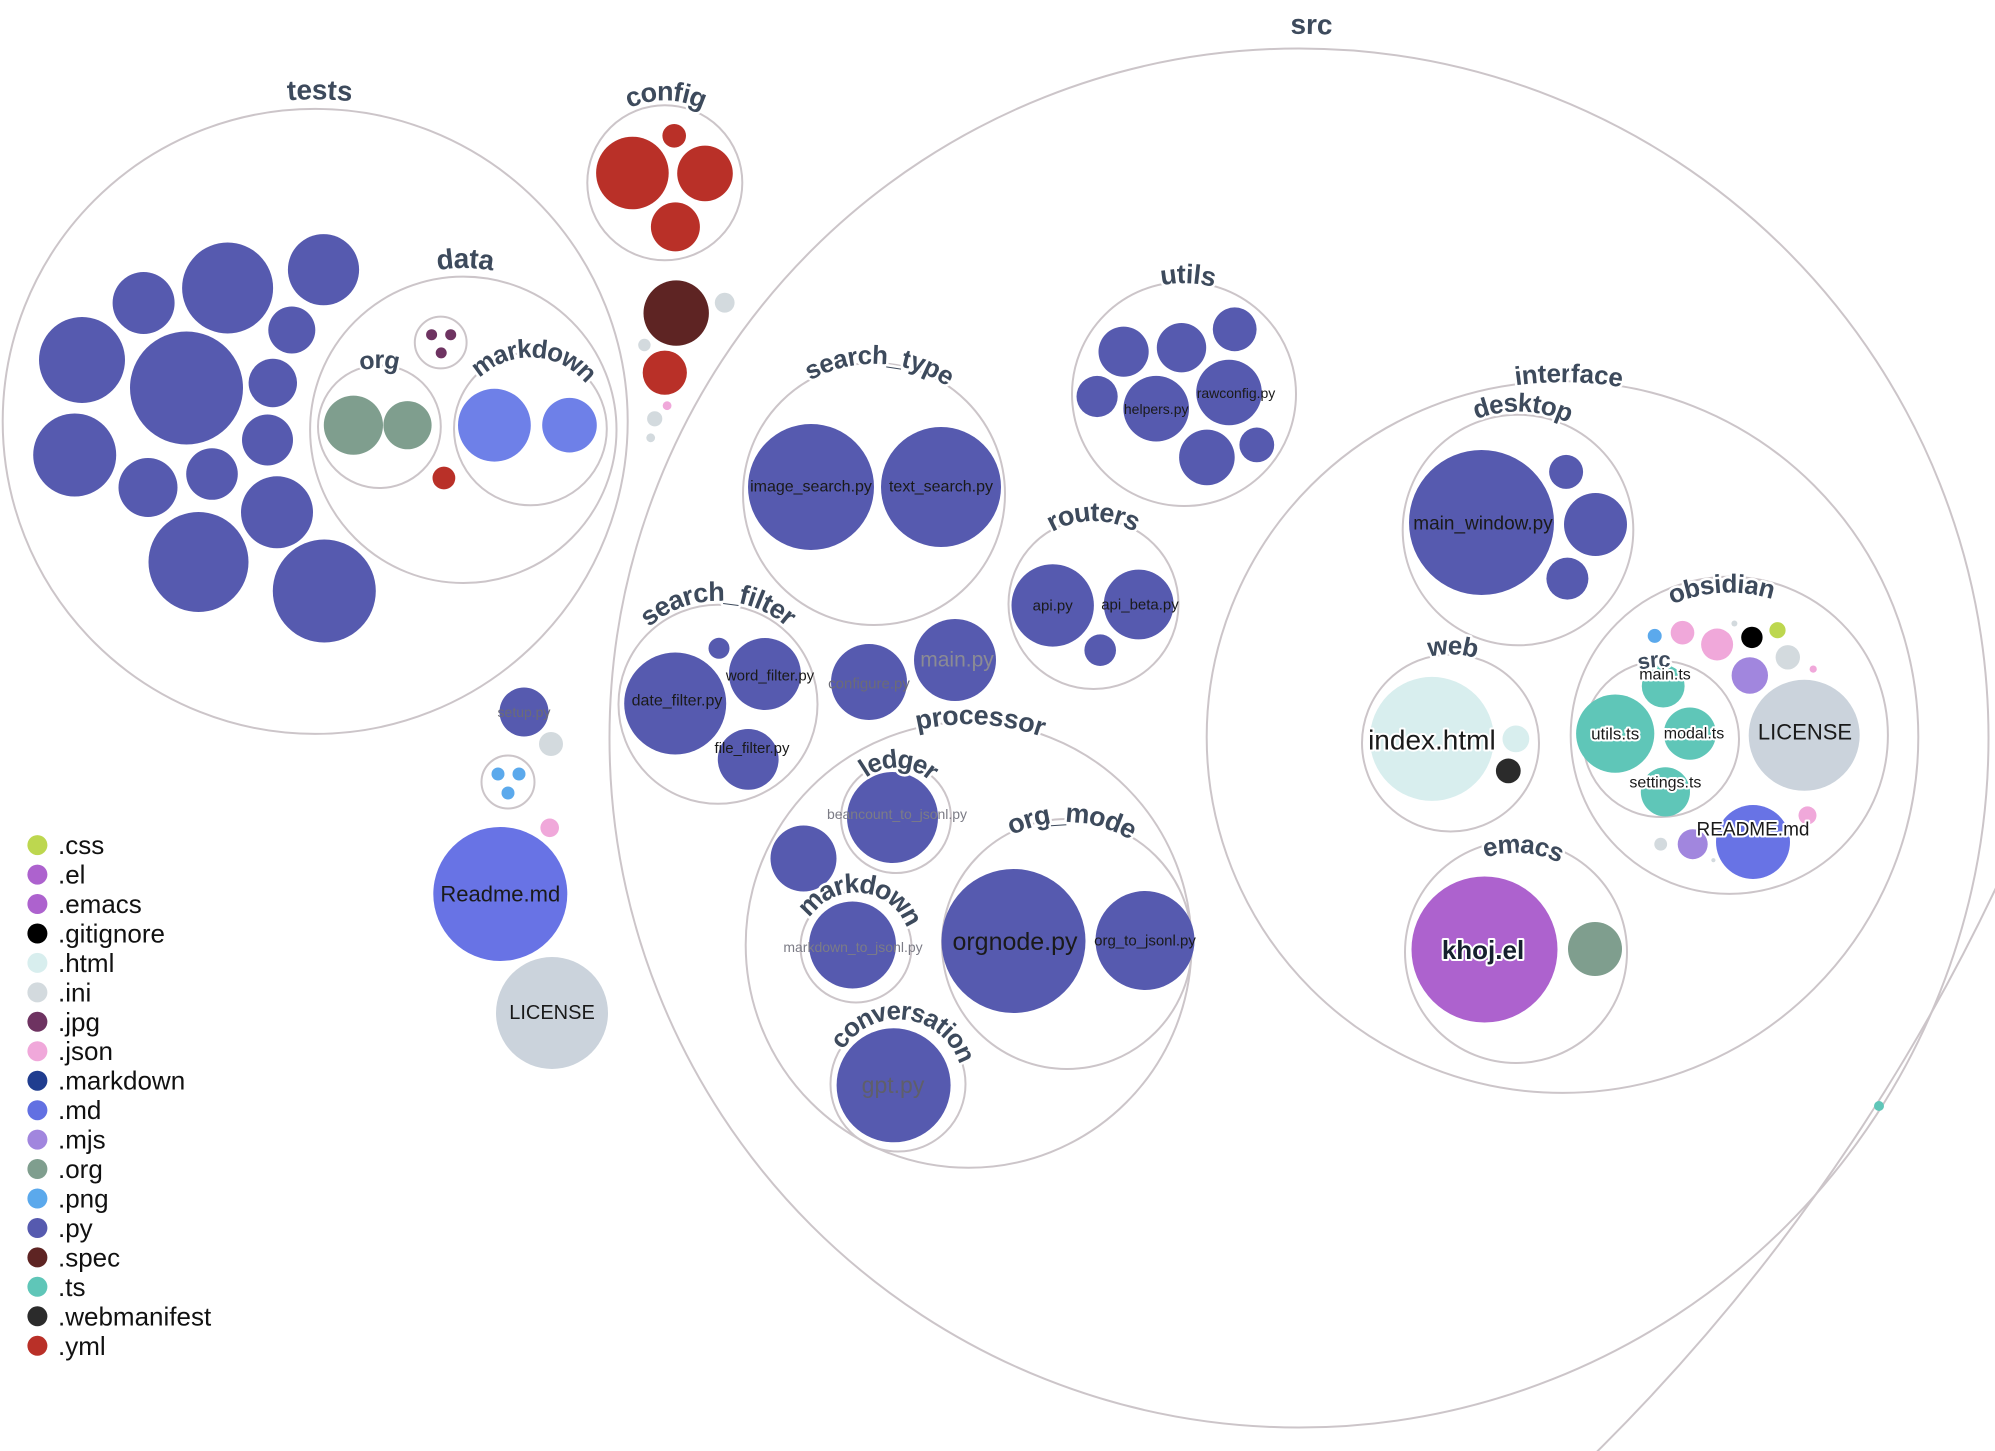 Image resolution: width=1995 pixels, height=1451 pixels. What do you see at coordinates (869, 684) in the screenshot?
I see `svg-text: configure.py` at bounding box center [869, 684].